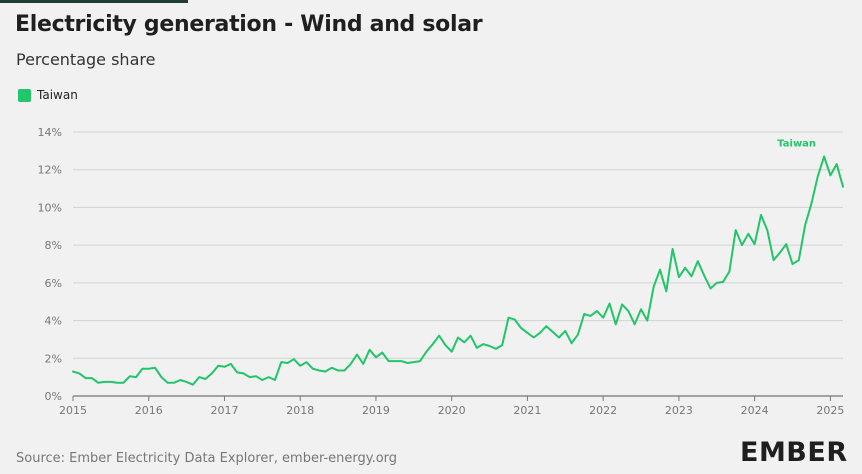 The image size is (862, 474). I want to click on x-tick-label-1: 2016, so click(149, 410).